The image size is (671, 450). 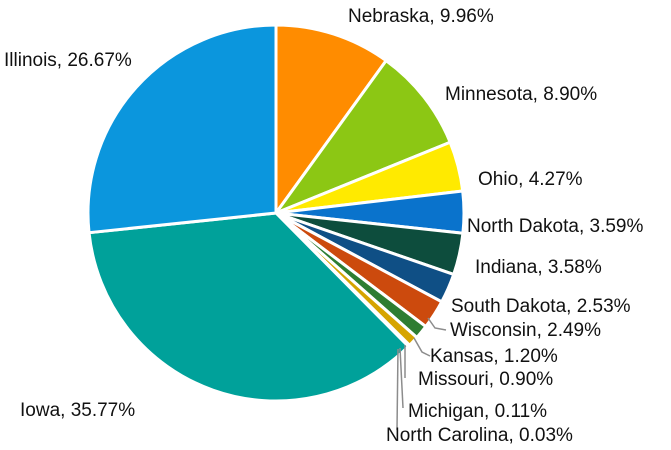 What do you see at coordinates (397, 389) in the screenshot?
I see `leader-line-north-carolina` at bounding box center [397, 389].